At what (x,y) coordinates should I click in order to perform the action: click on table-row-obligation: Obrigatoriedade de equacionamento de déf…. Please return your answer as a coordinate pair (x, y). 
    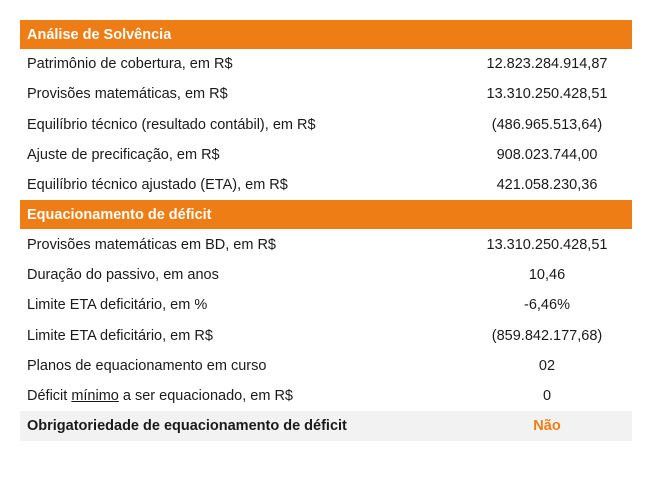
    Looking at the image, I should click on (326, 426).